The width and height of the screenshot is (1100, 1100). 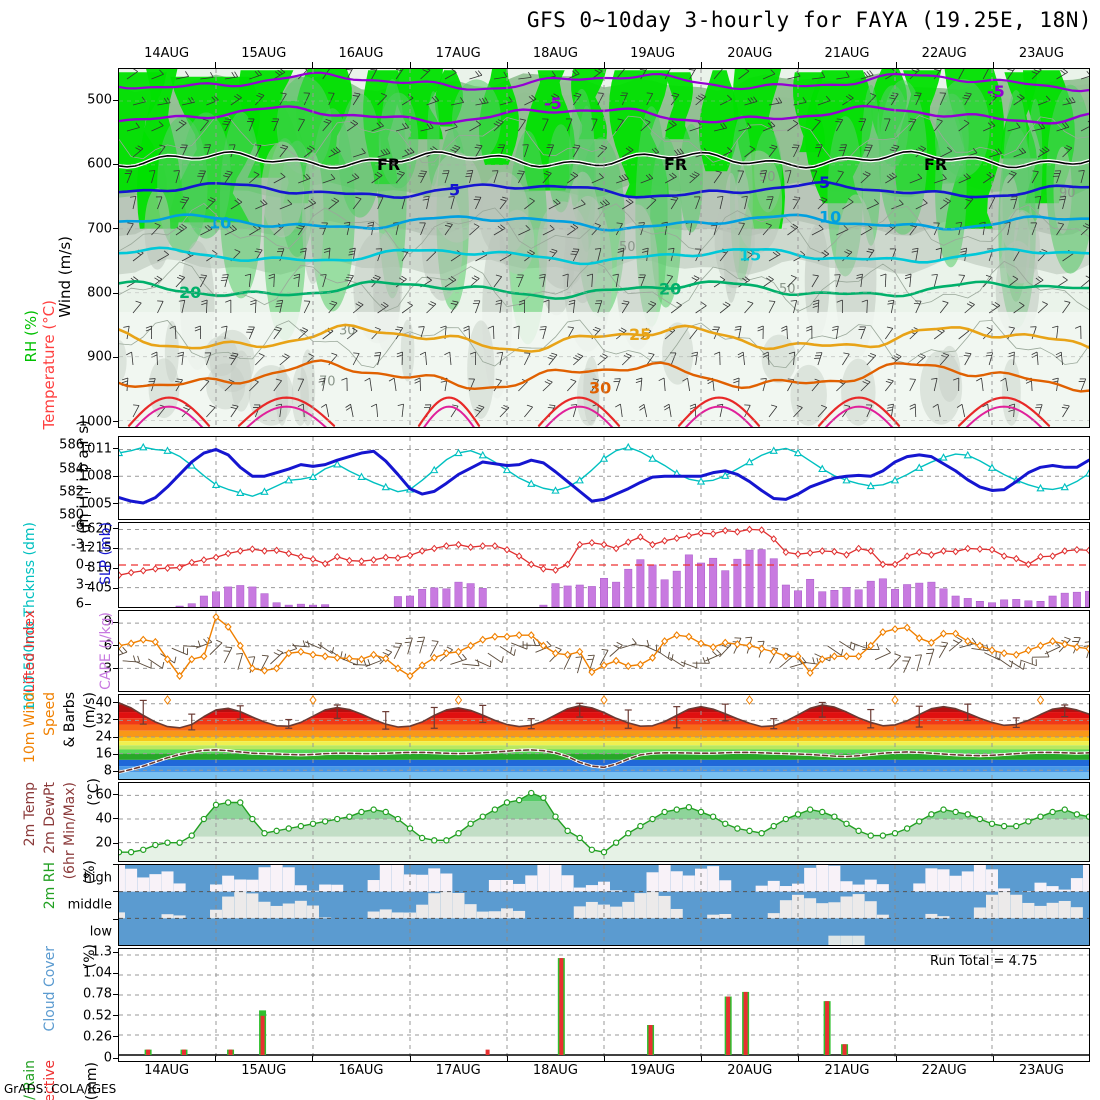 I want to click on axis-title: (m i l l i b a r s), so click(x=83, y=477).